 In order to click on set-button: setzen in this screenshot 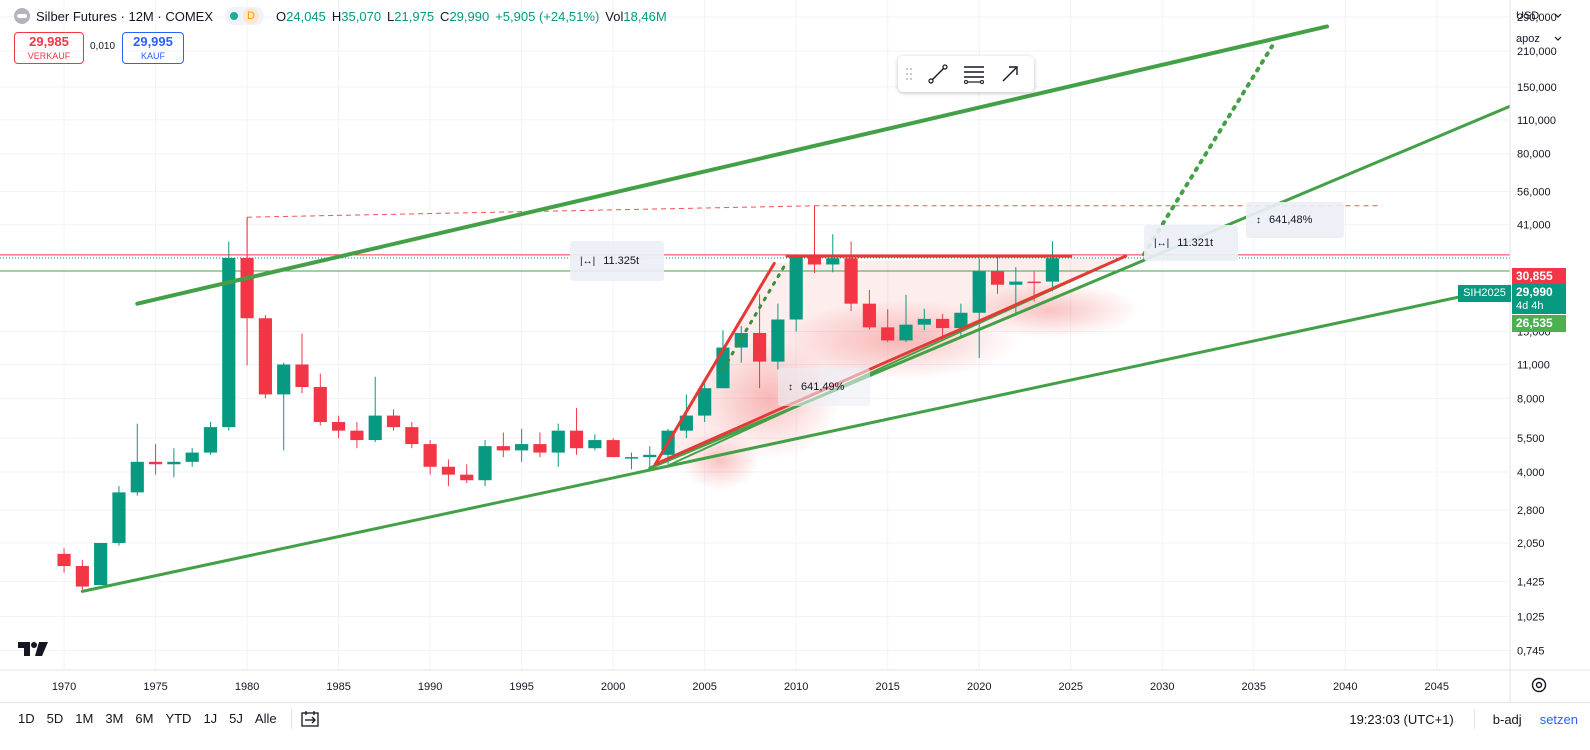, I will do `click(1558, 719)`.